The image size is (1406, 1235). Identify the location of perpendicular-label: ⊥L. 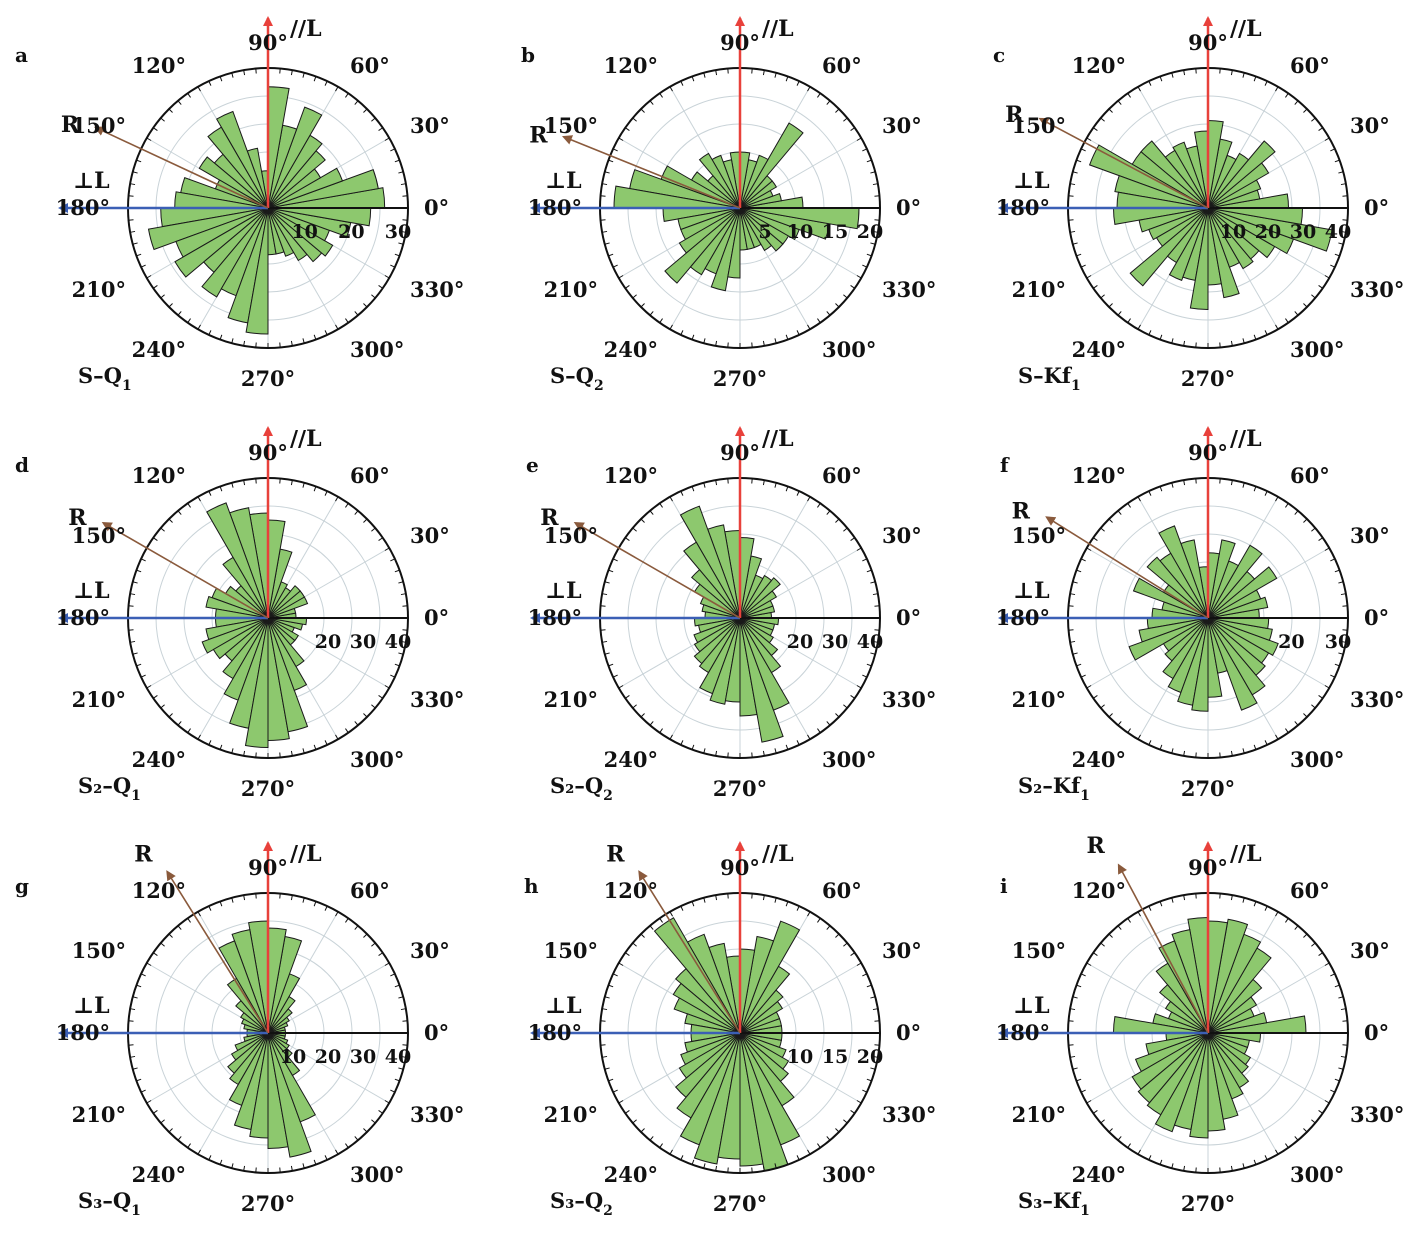
(1031, 181).